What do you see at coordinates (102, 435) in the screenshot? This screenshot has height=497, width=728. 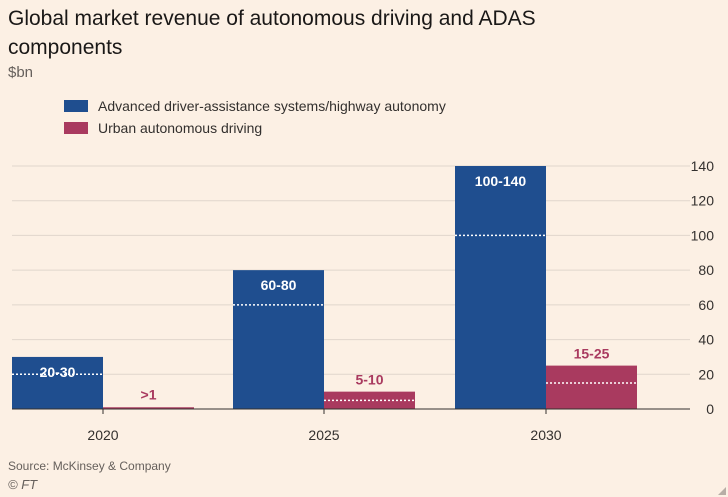 I see `x-tick-label: 2020` at bounding box center [102, 435].